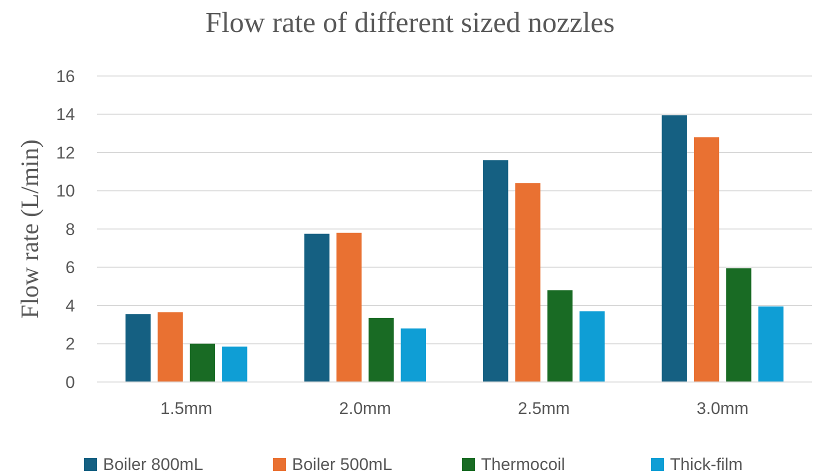  I want to click on legend-label: Boiler 500mL, so click(342, 464).